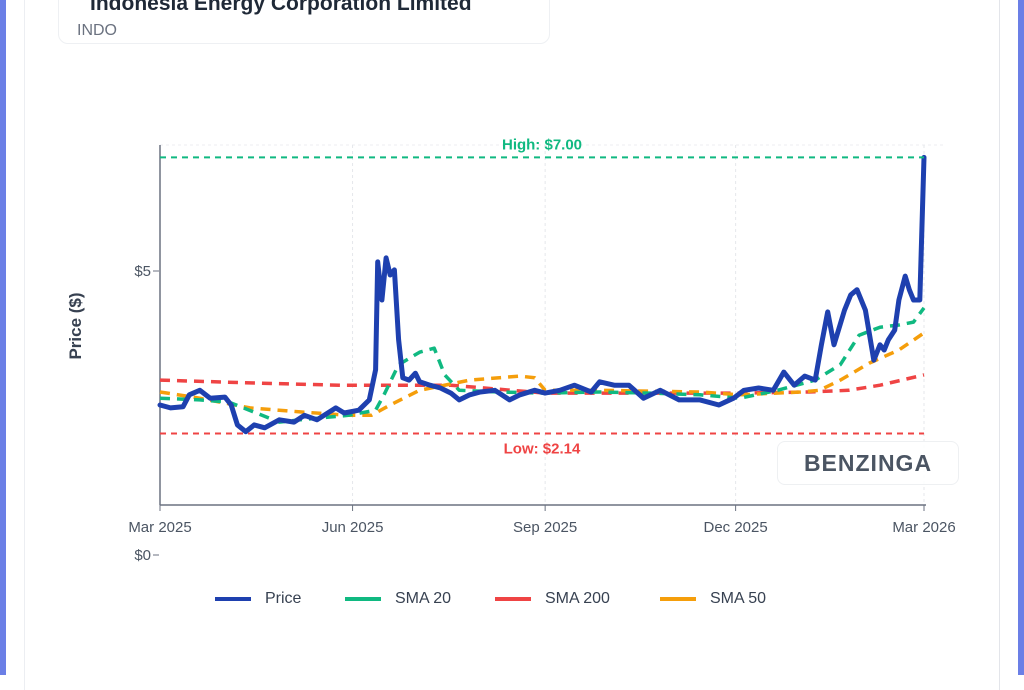 This screenshot has width=1024, height=690. What do you see at coordinates (868, 463) in the screenshot?
I see `benzinga-watermark: BENZINGA` at bounding box center [868, 463].